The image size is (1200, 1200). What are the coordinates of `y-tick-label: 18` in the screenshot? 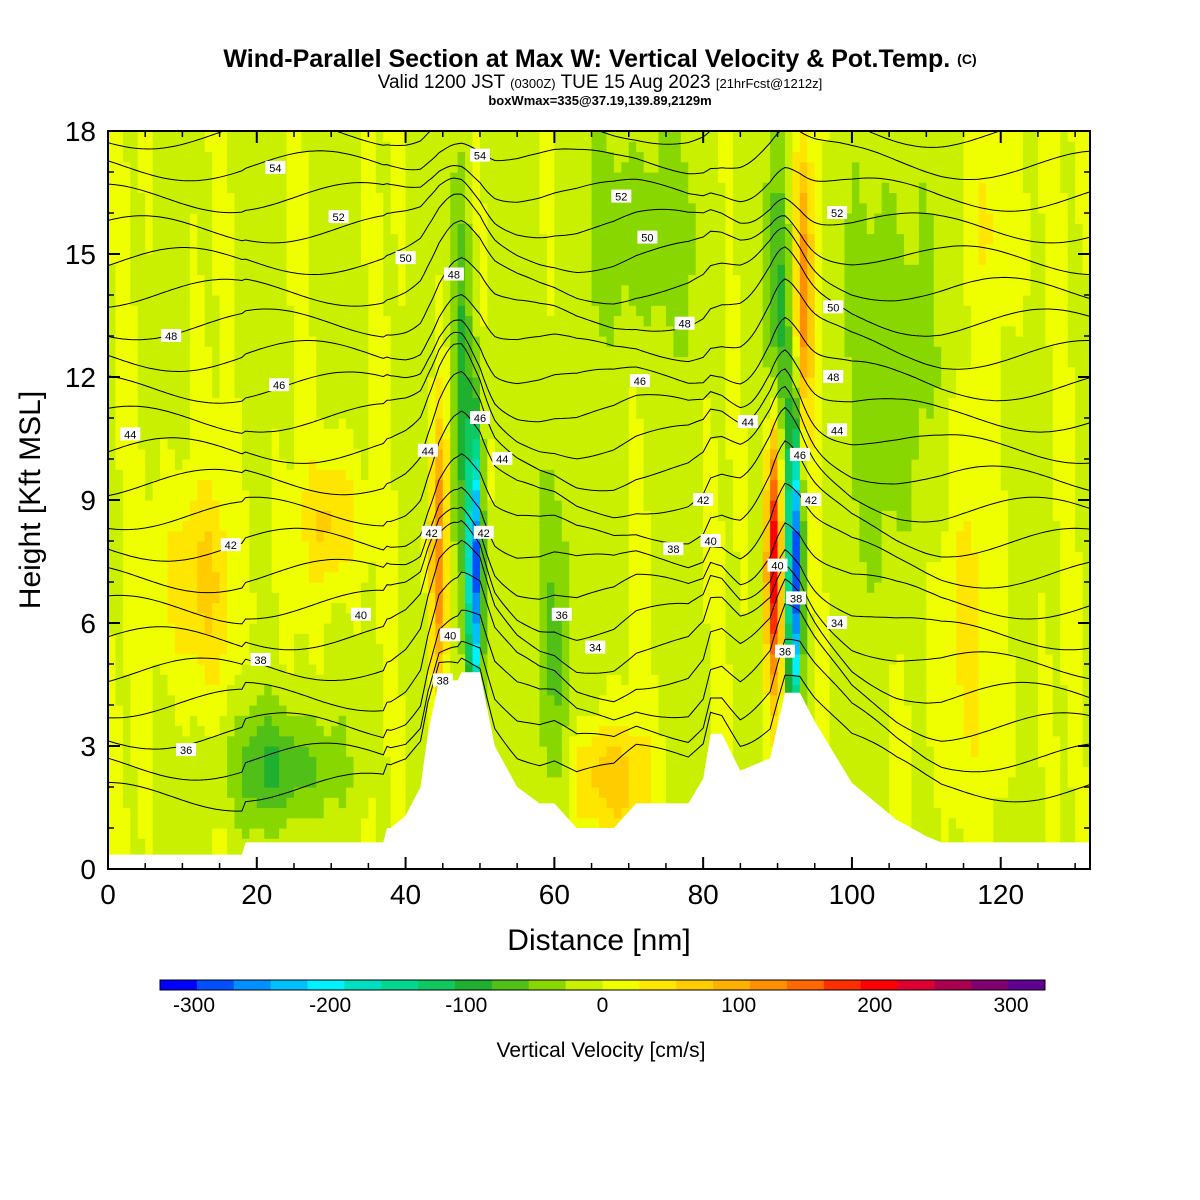 It's located at (80, 131).